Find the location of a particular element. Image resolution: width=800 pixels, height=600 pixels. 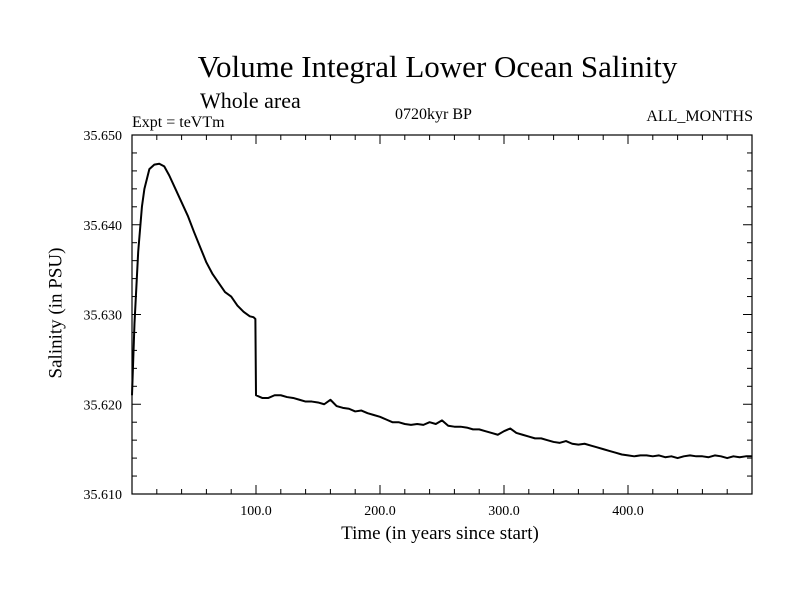

y-tick-label: 35.630 is located at coordinates (103, 316).